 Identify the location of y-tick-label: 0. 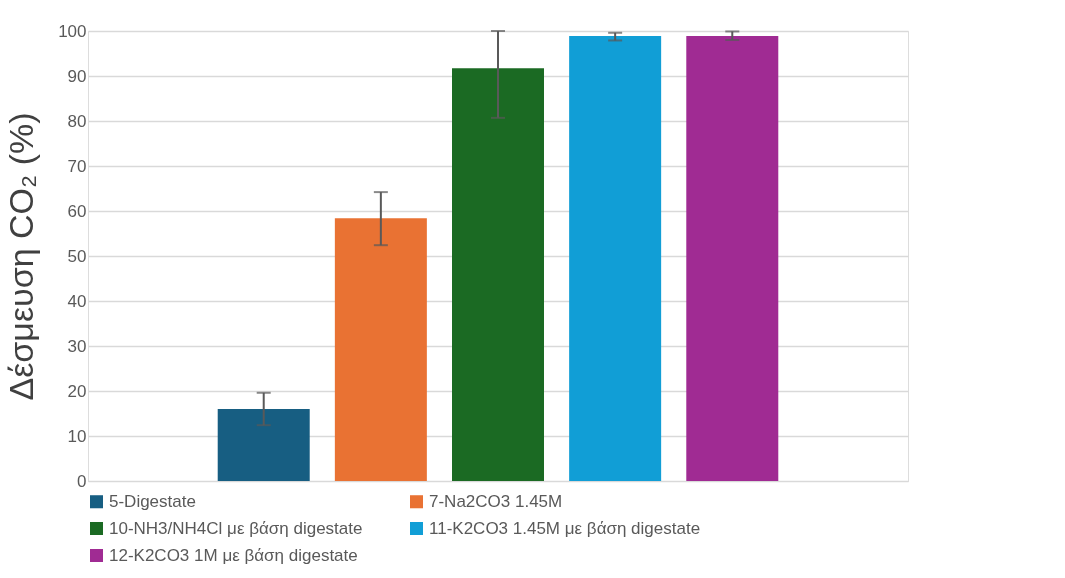
(82, 481).